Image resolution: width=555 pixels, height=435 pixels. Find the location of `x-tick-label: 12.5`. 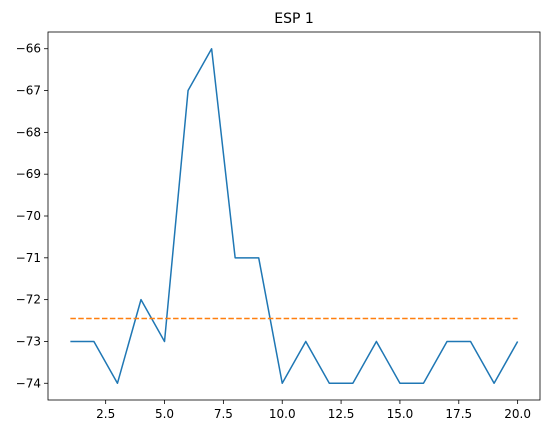

x-tick-label: 12.5 is located at coordinates (341, 414).